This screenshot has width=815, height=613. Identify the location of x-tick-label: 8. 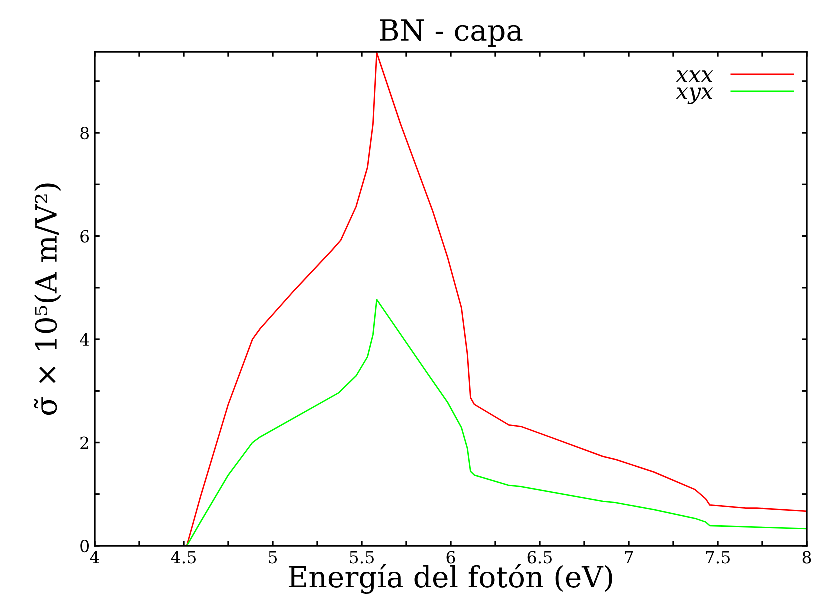
(807, 557).